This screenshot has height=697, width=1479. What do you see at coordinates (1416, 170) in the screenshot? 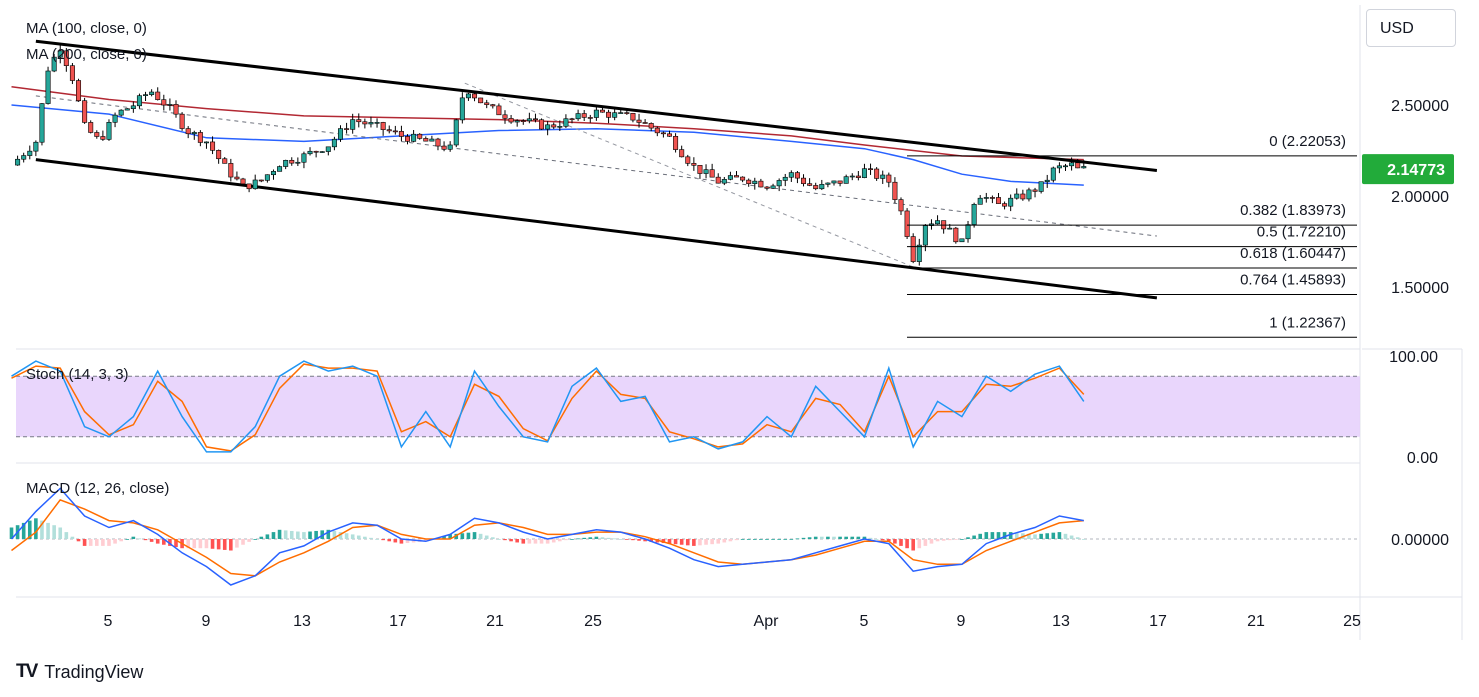
I see `last-price-value: 2.14773` at bounding box center [1416, 170].